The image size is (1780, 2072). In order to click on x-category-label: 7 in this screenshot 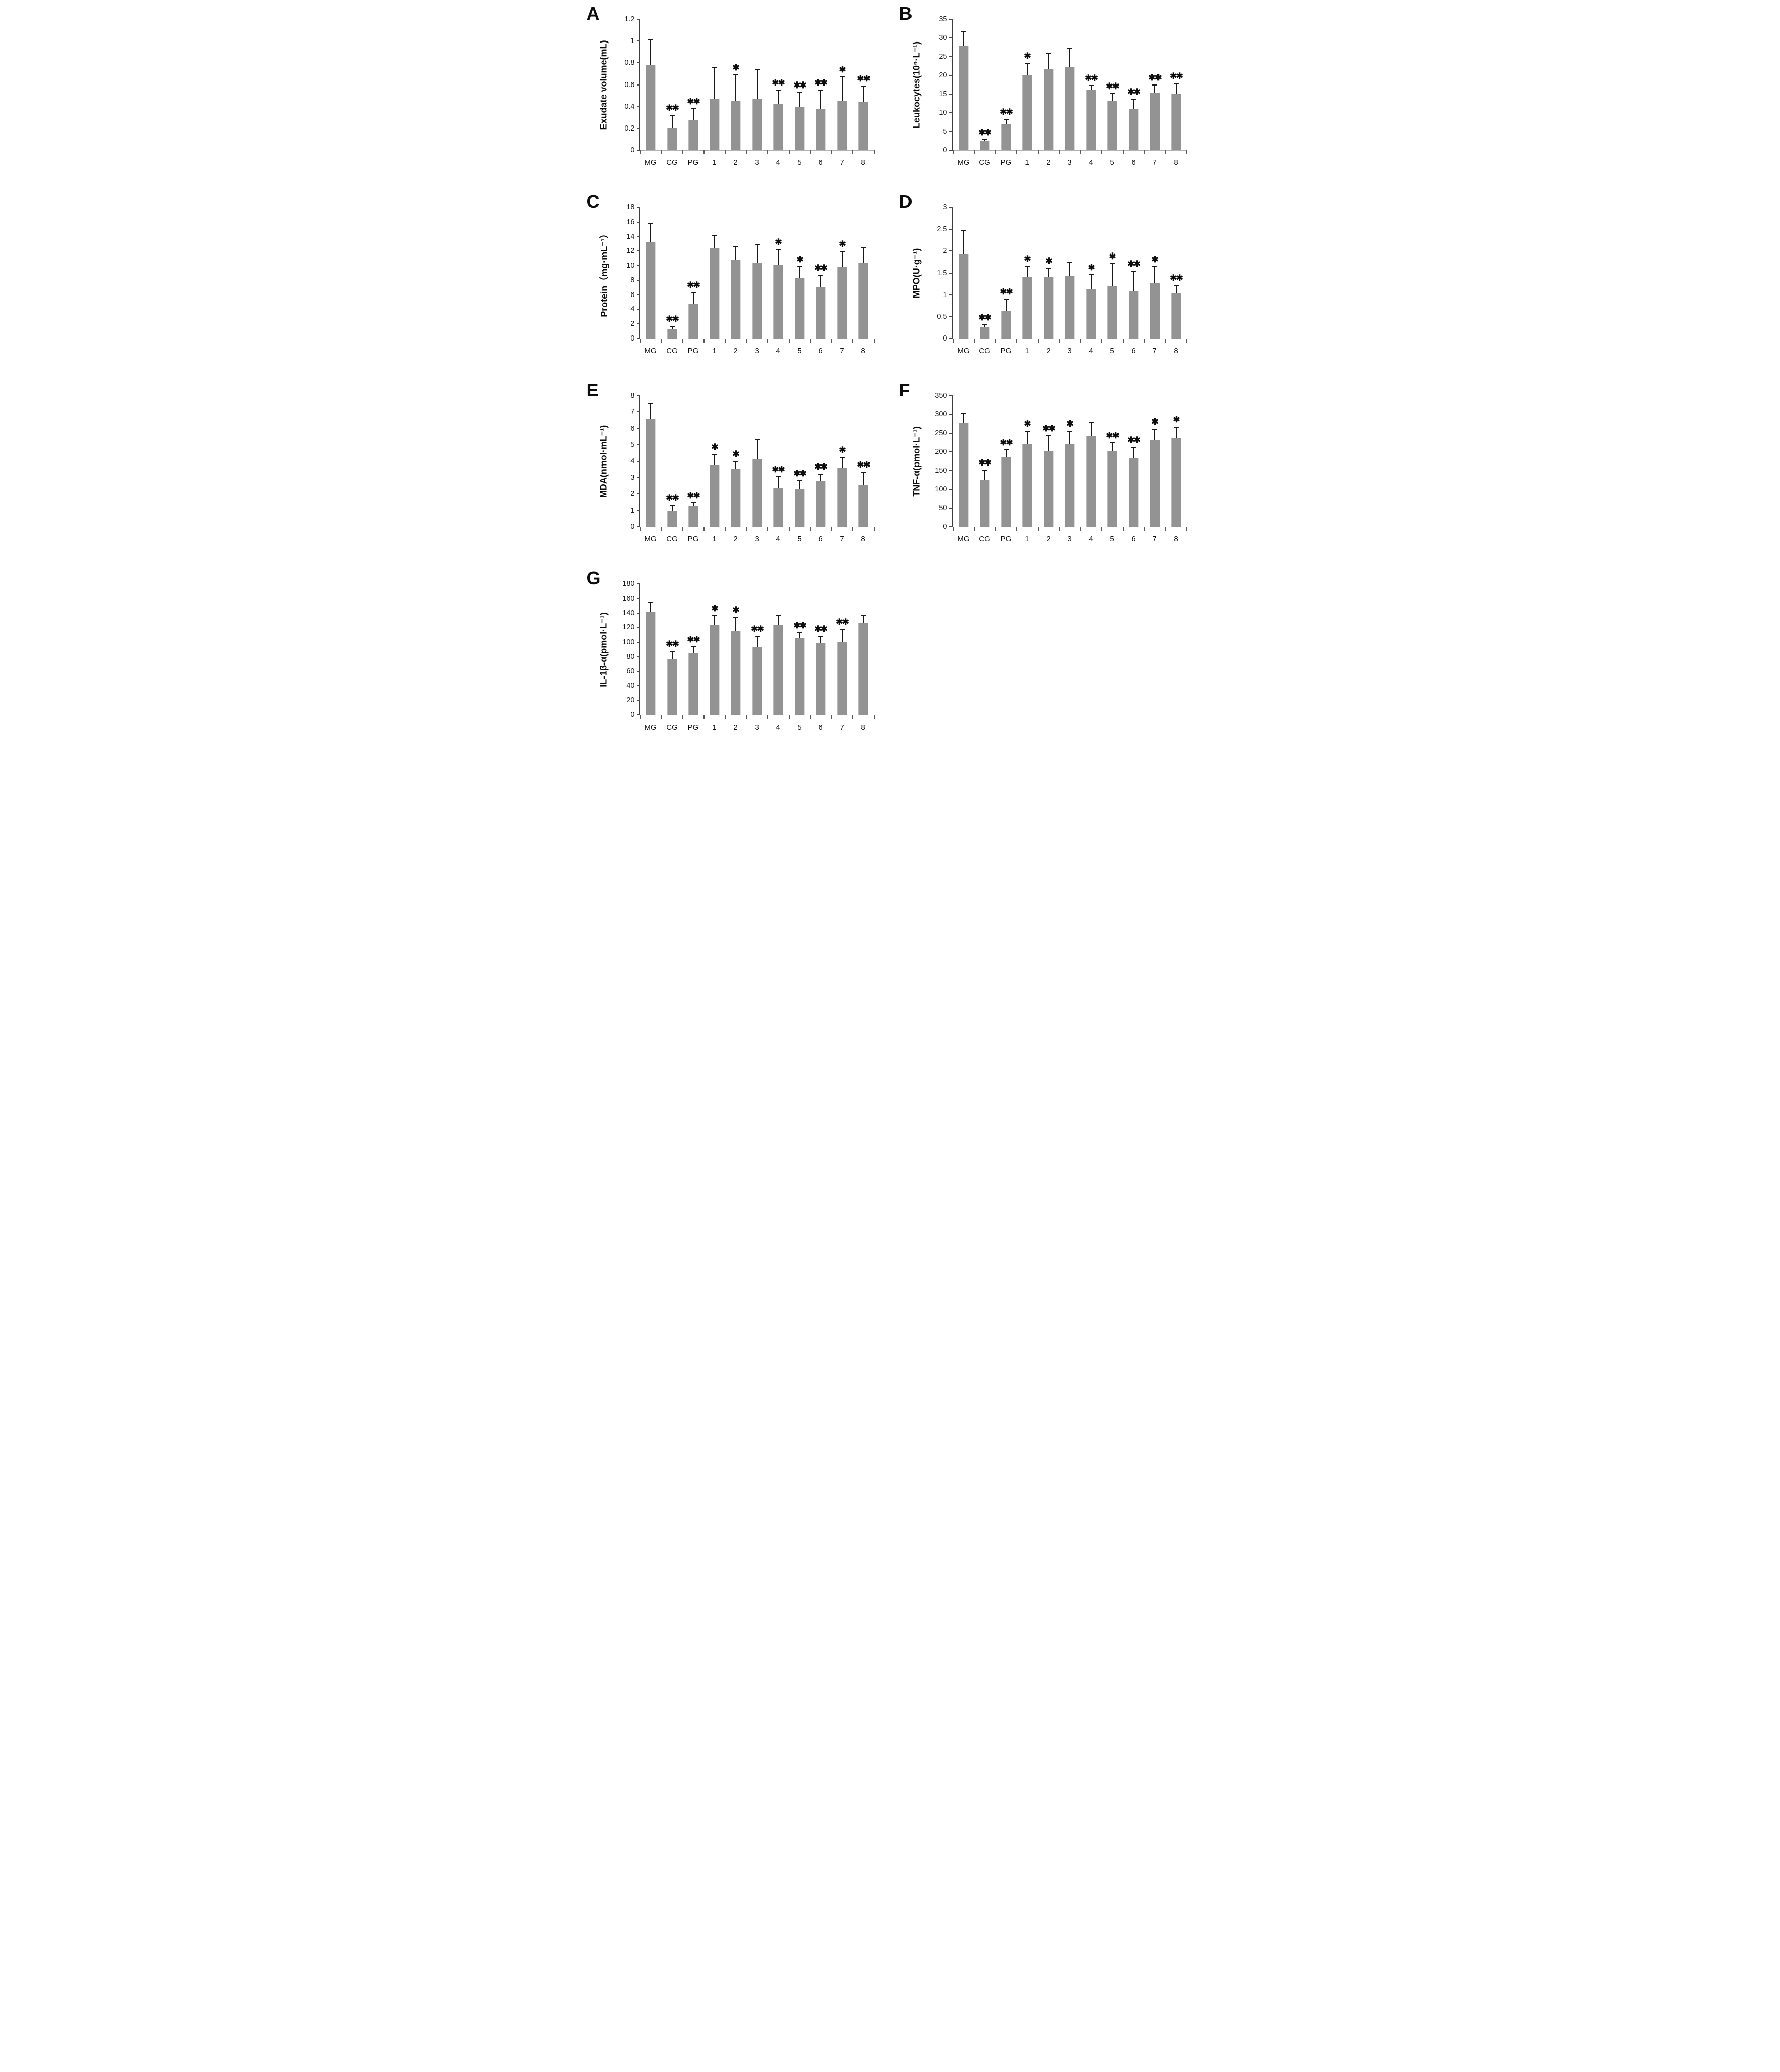, I will do `click(842, 539)`.